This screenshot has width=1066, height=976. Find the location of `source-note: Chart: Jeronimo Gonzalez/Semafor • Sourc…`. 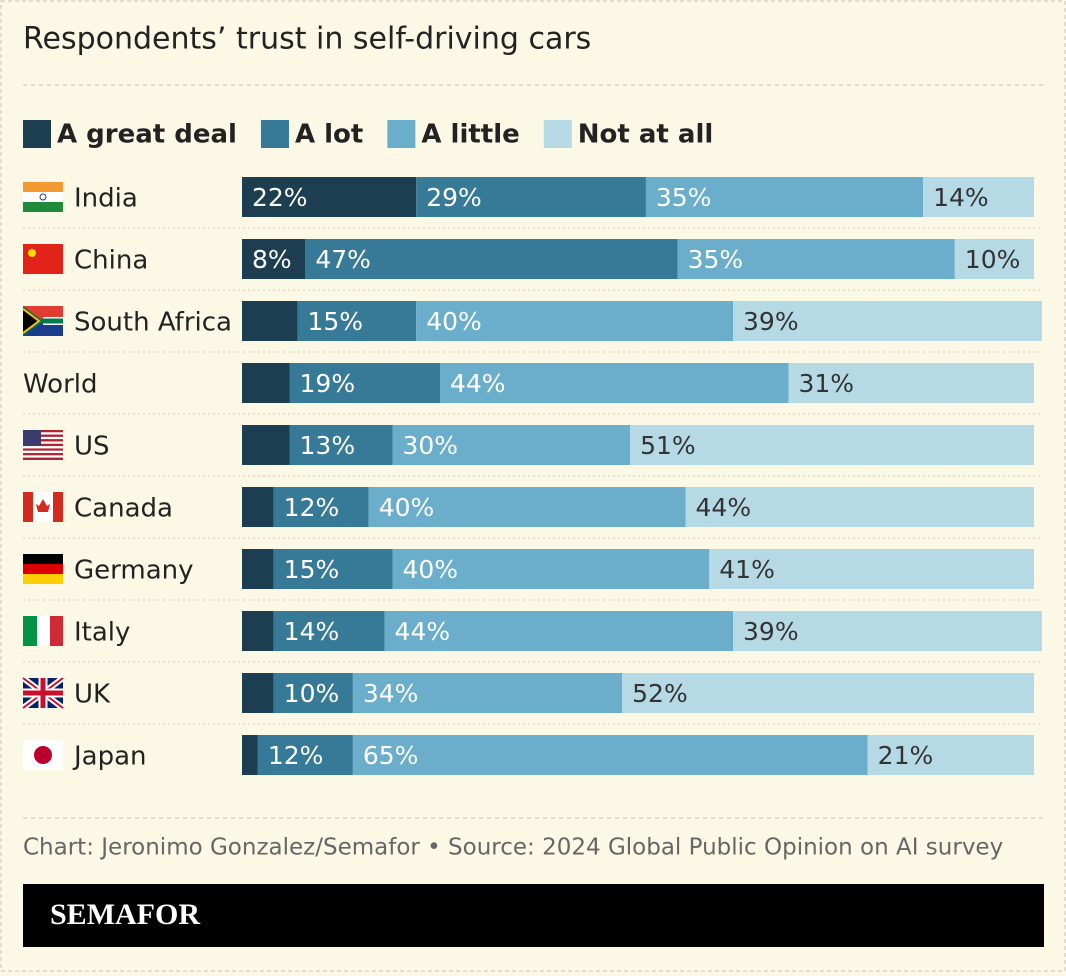

source-note: Chart: Jeronimo Gonzalez/Semafor • Sourc… is located at coordinates (513, 848).